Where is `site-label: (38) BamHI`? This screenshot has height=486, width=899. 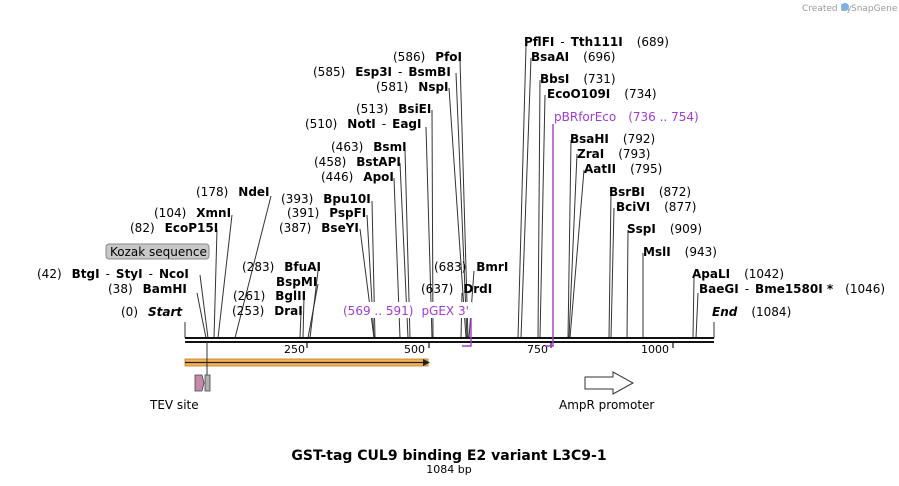 site-label: (38) BamHI is located at coordinates (147, 289).